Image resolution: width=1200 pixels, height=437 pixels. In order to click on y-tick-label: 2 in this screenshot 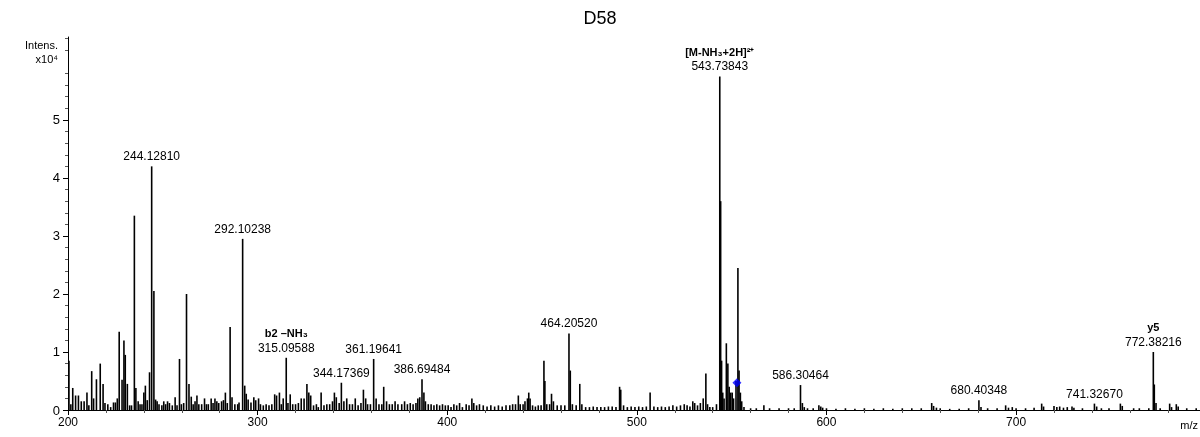, I will do `click(56, 294)`.